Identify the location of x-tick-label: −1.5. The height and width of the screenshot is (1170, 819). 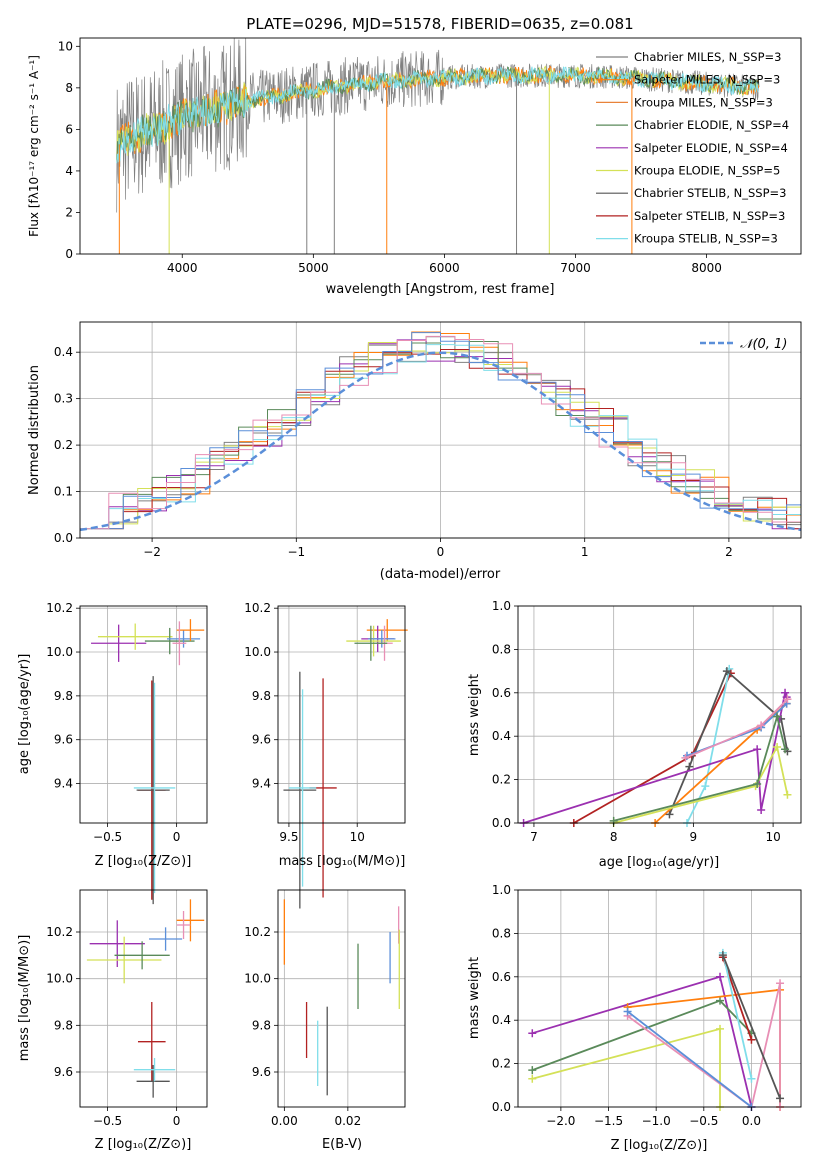
(608, 1121).